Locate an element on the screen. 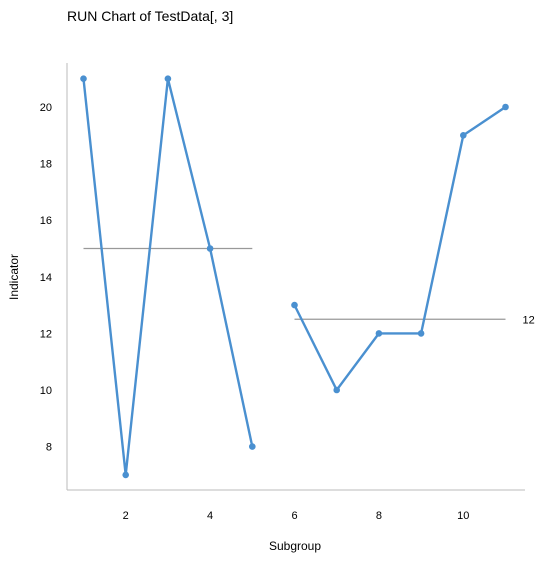 This screenshot has height=562, width=559. x-tick-label: 6 is located at coordinates (294, 516).